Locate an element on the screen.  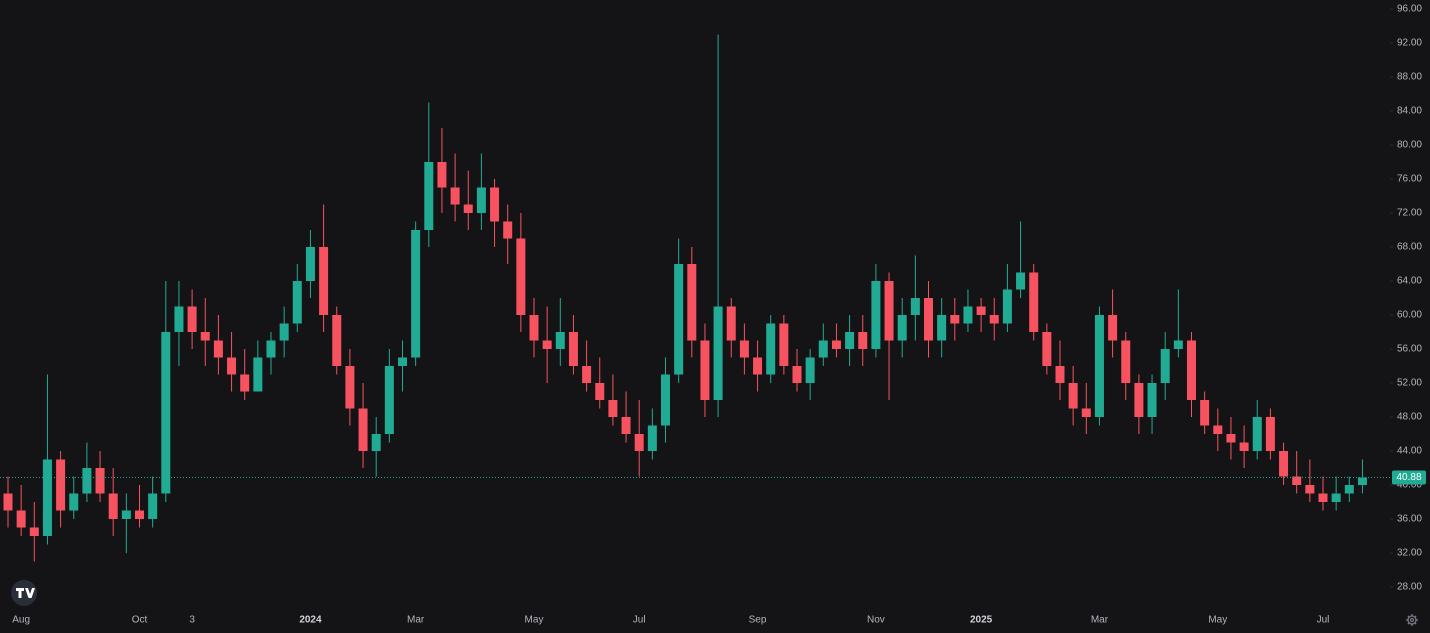
y-tick-label: 52.00 is located at coordinates (1409, 383).